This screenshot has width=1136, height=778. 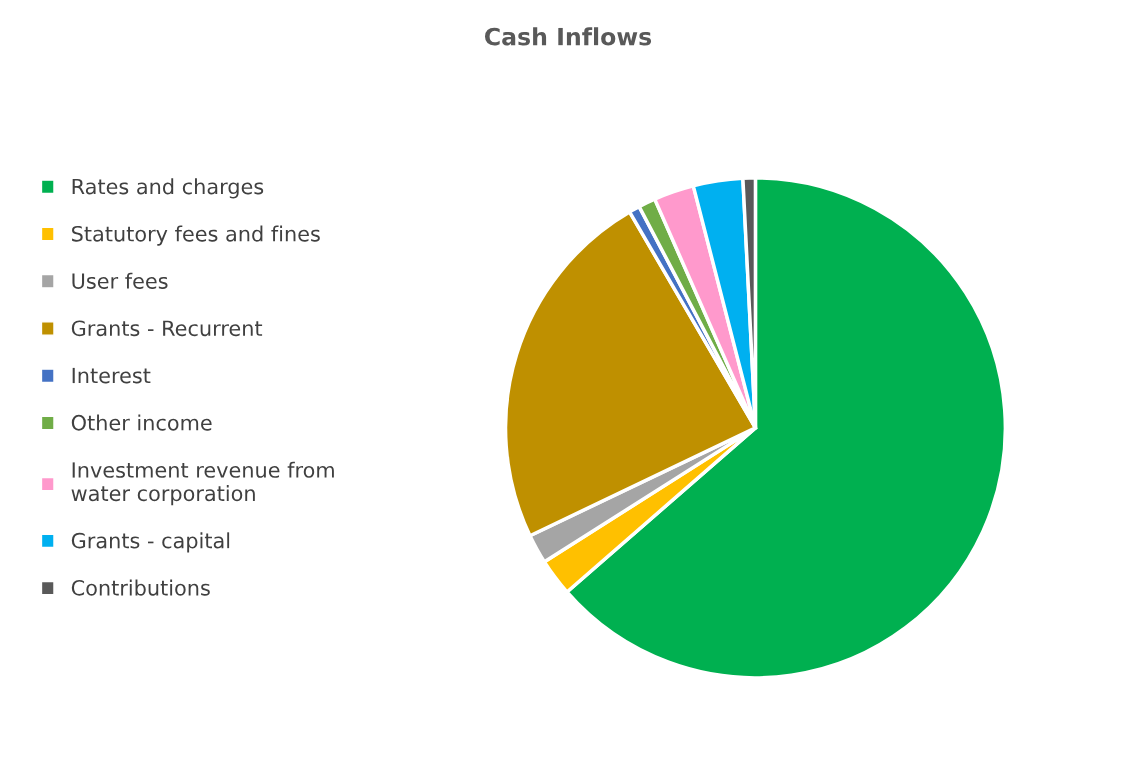 What do you see at coordinates (111, 375) in the screenshot?
I see `legend-label: Interest` at bounding box center [111, 375].